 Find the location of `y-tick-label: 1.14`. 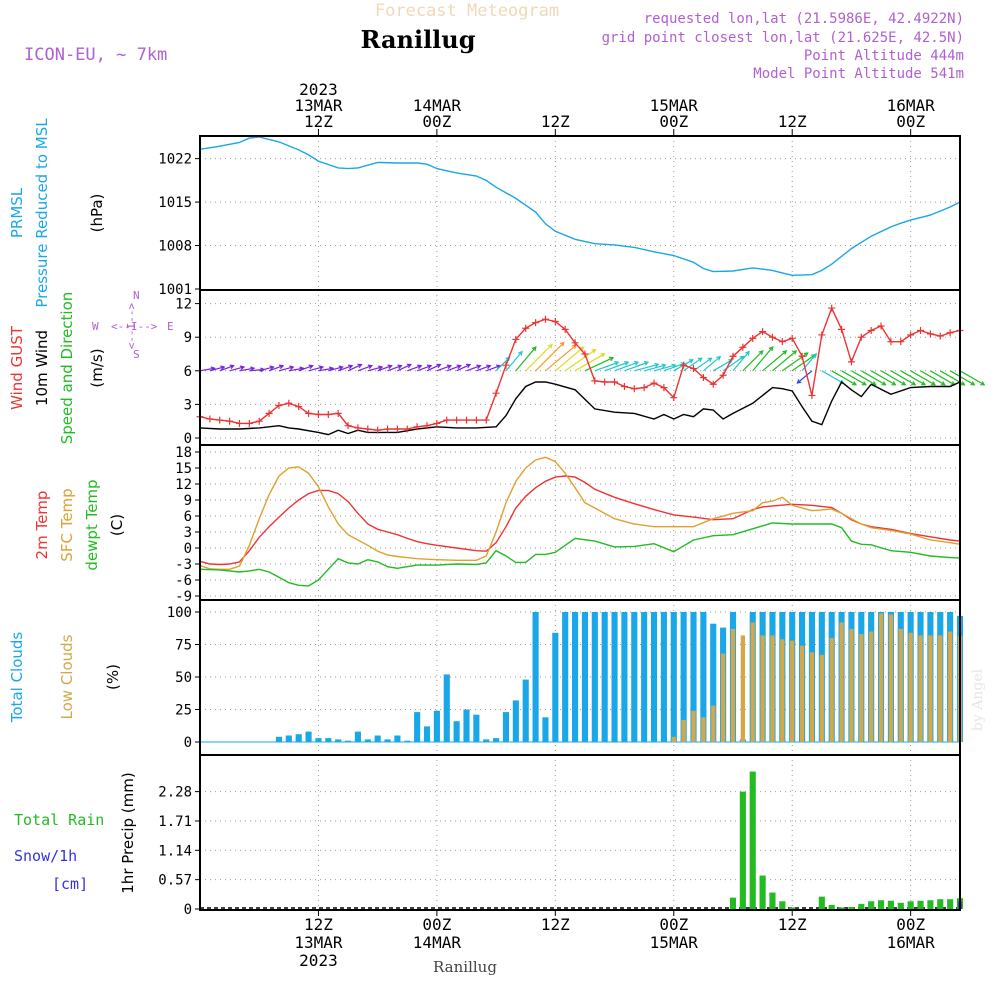

y-tick-label: 1.14 is located at coordinates (175, 851).